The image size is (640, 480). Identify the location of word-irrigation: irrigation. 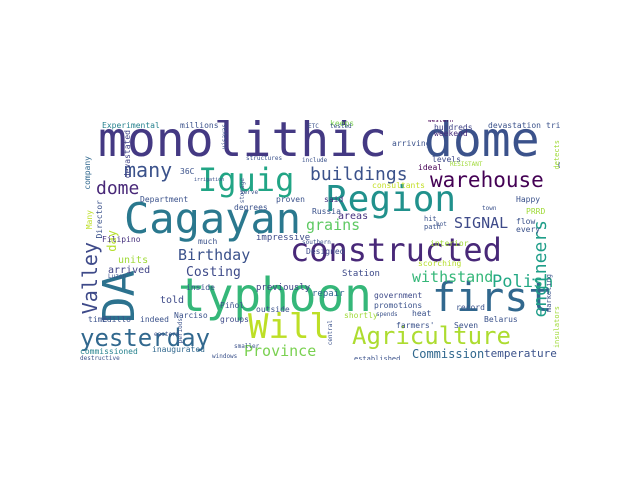
(209, 180).